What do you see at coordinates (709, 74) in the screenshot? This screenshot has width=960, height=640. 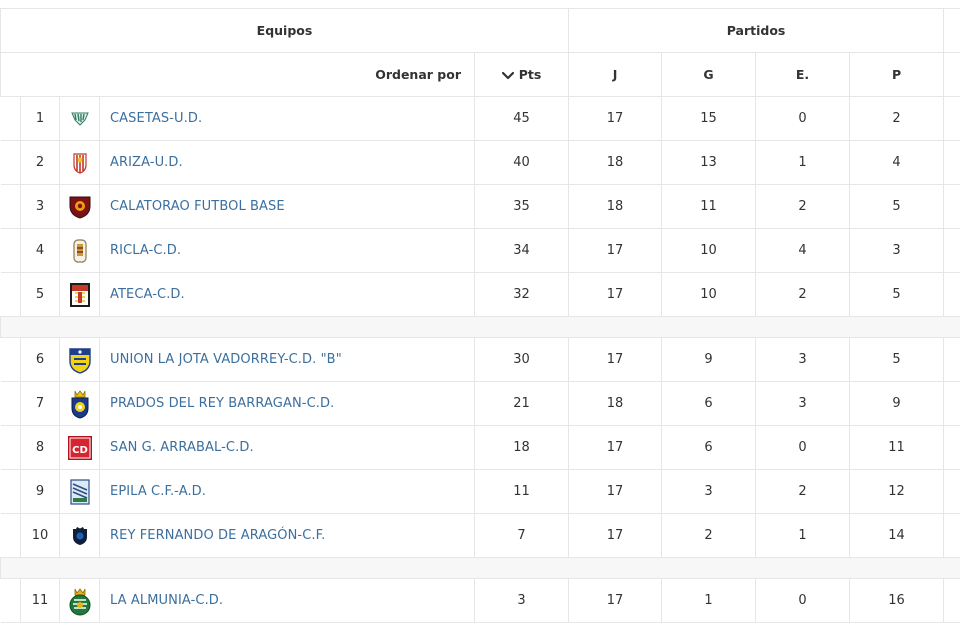 I see `sort-by-g-button: G` at bounding box center [709, 74].